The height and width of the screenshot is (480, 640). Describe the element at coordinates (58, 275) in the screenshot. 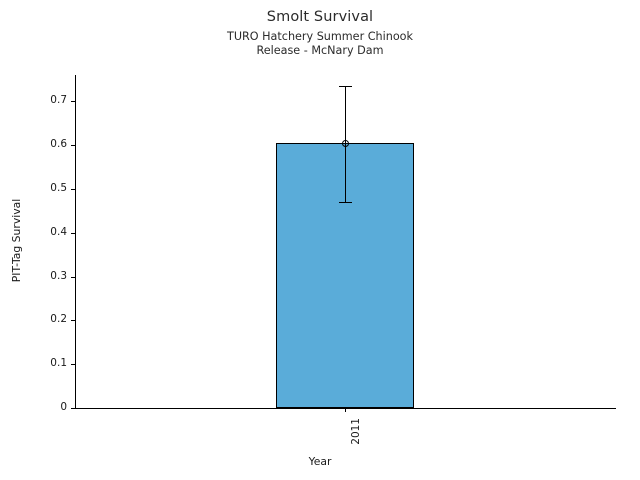

I see `y-axis-tick-label: 0.3` at that location.